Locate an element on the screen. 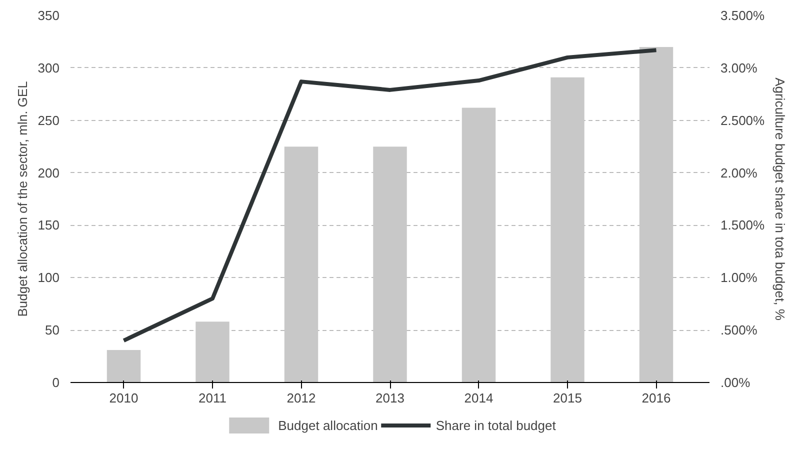 Image resolution: width=796 pixels, height=454 pixels. y-tick-label: 0 is located at coordinates (56, 382).